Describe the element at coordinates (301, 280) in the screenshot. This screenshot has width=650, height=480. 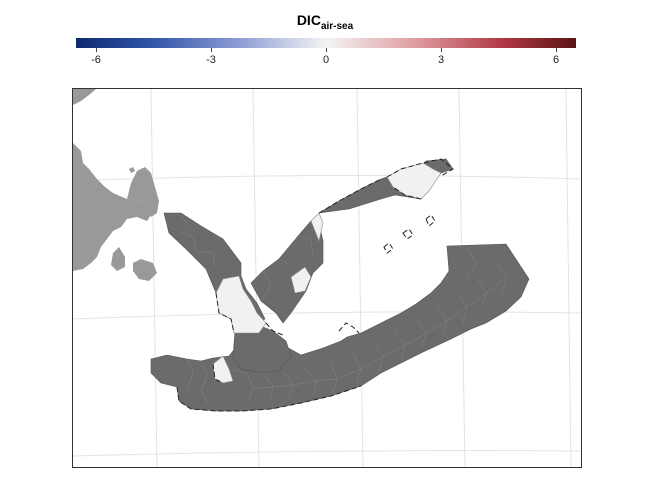
I see `near-zero-cell-channel` at that location.